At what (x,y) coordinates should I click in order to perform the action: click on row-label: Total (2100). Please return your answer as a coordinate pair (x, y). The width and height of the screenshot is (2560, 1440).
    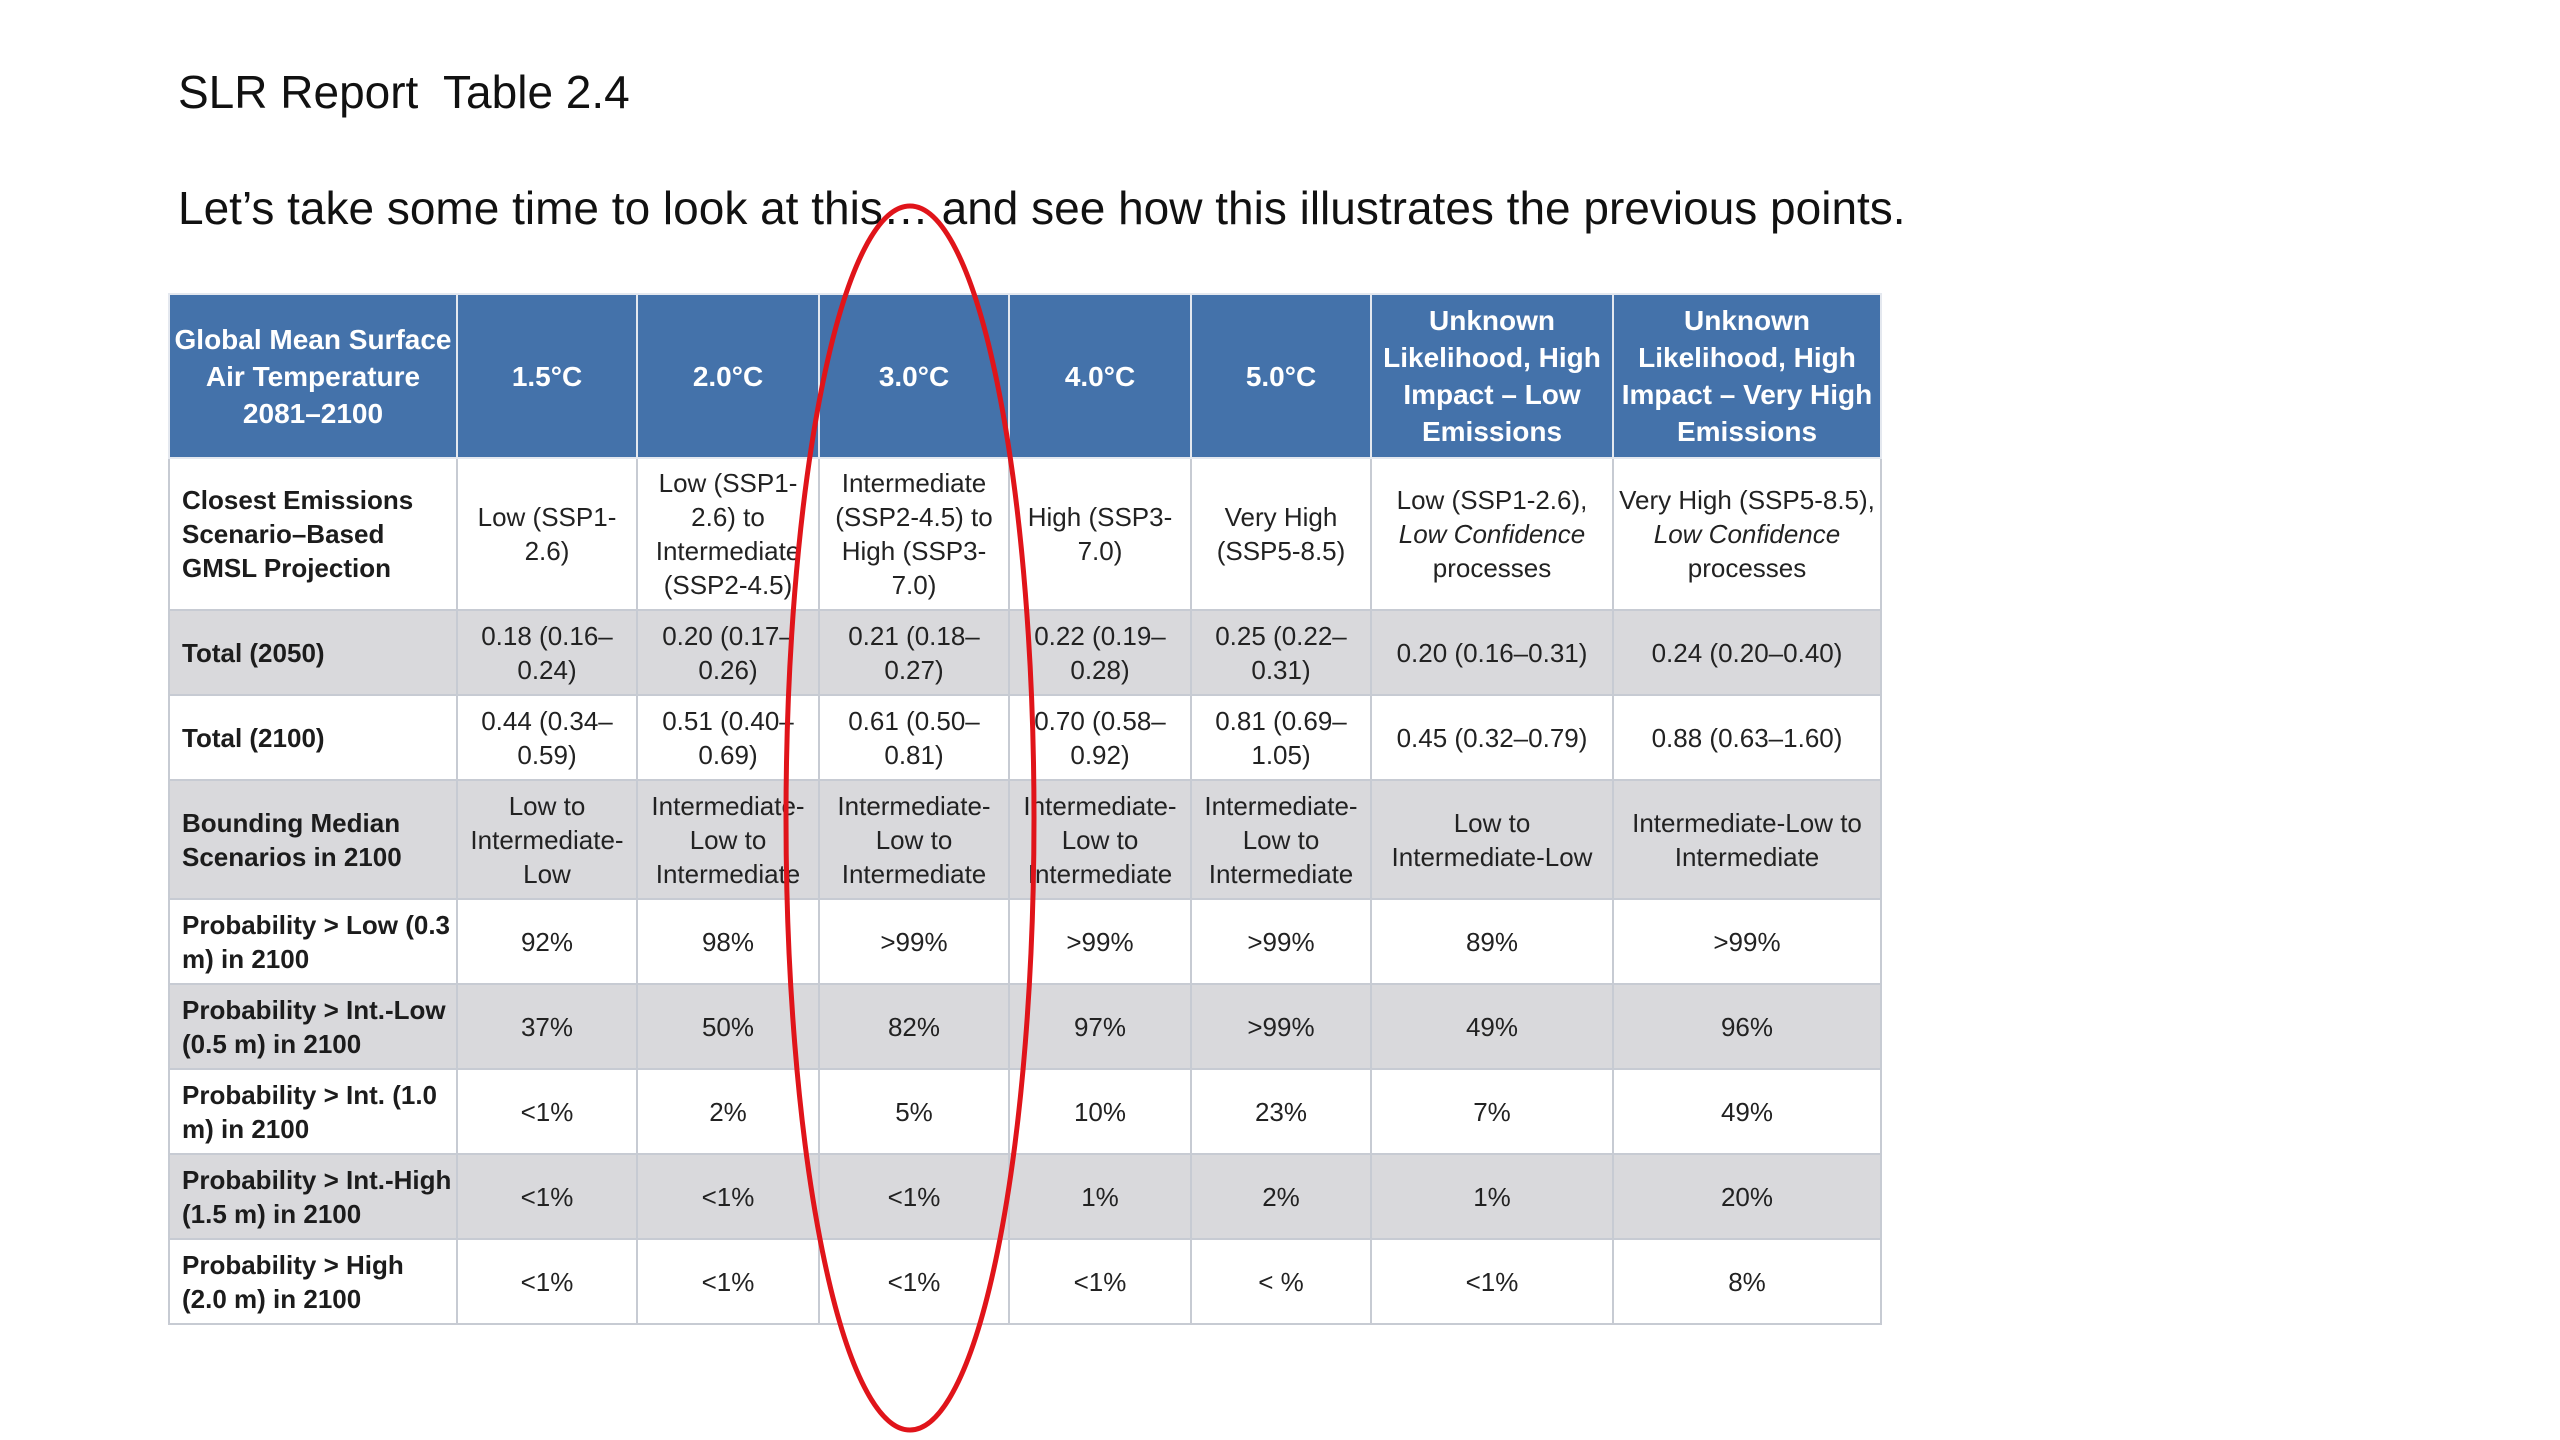
    Looking at the image, I should click on (313, 737).